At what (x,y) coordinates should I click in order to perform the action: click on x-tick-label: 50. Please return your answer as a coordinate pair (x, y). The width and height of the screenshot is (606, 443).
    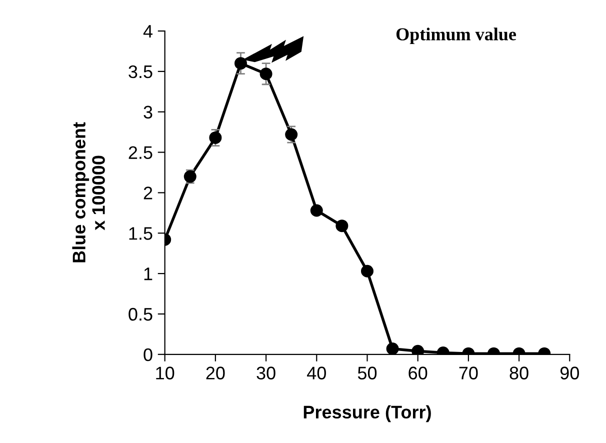
    Looking at the image, I should click on (367, 373).